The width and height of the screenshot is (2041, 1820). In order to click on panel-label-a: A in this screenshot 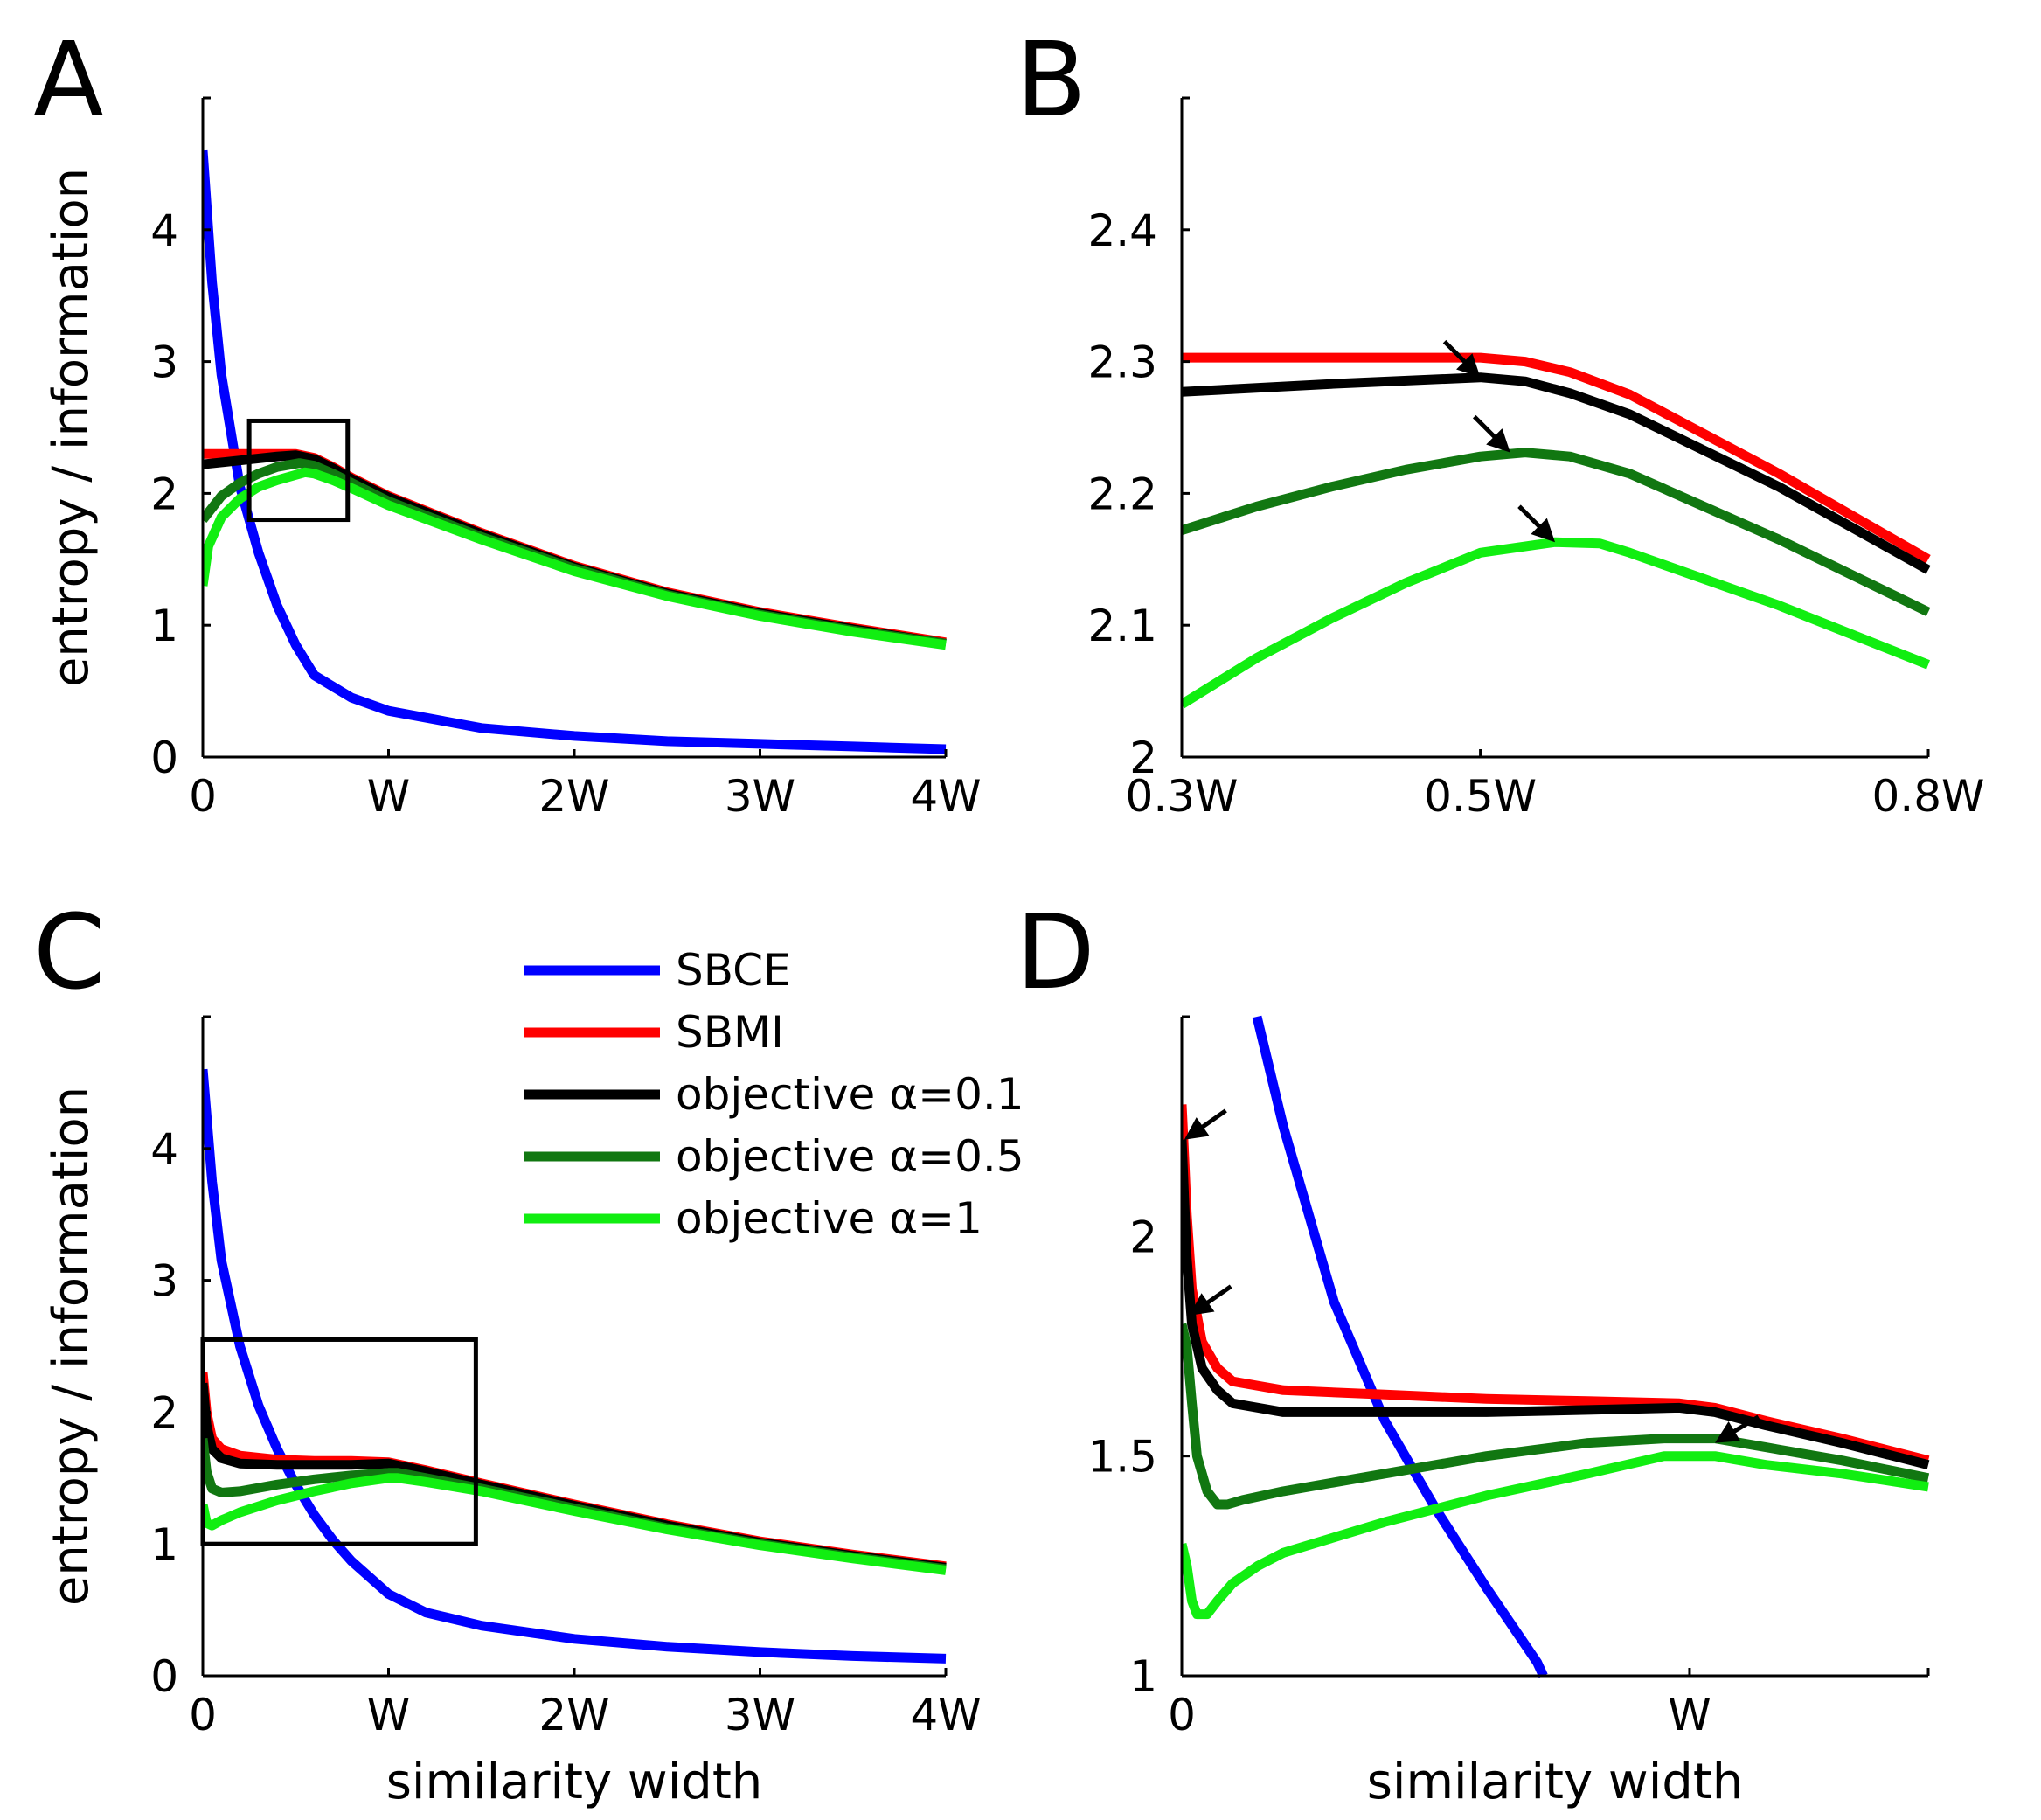, I will do `click(68, 79)`.